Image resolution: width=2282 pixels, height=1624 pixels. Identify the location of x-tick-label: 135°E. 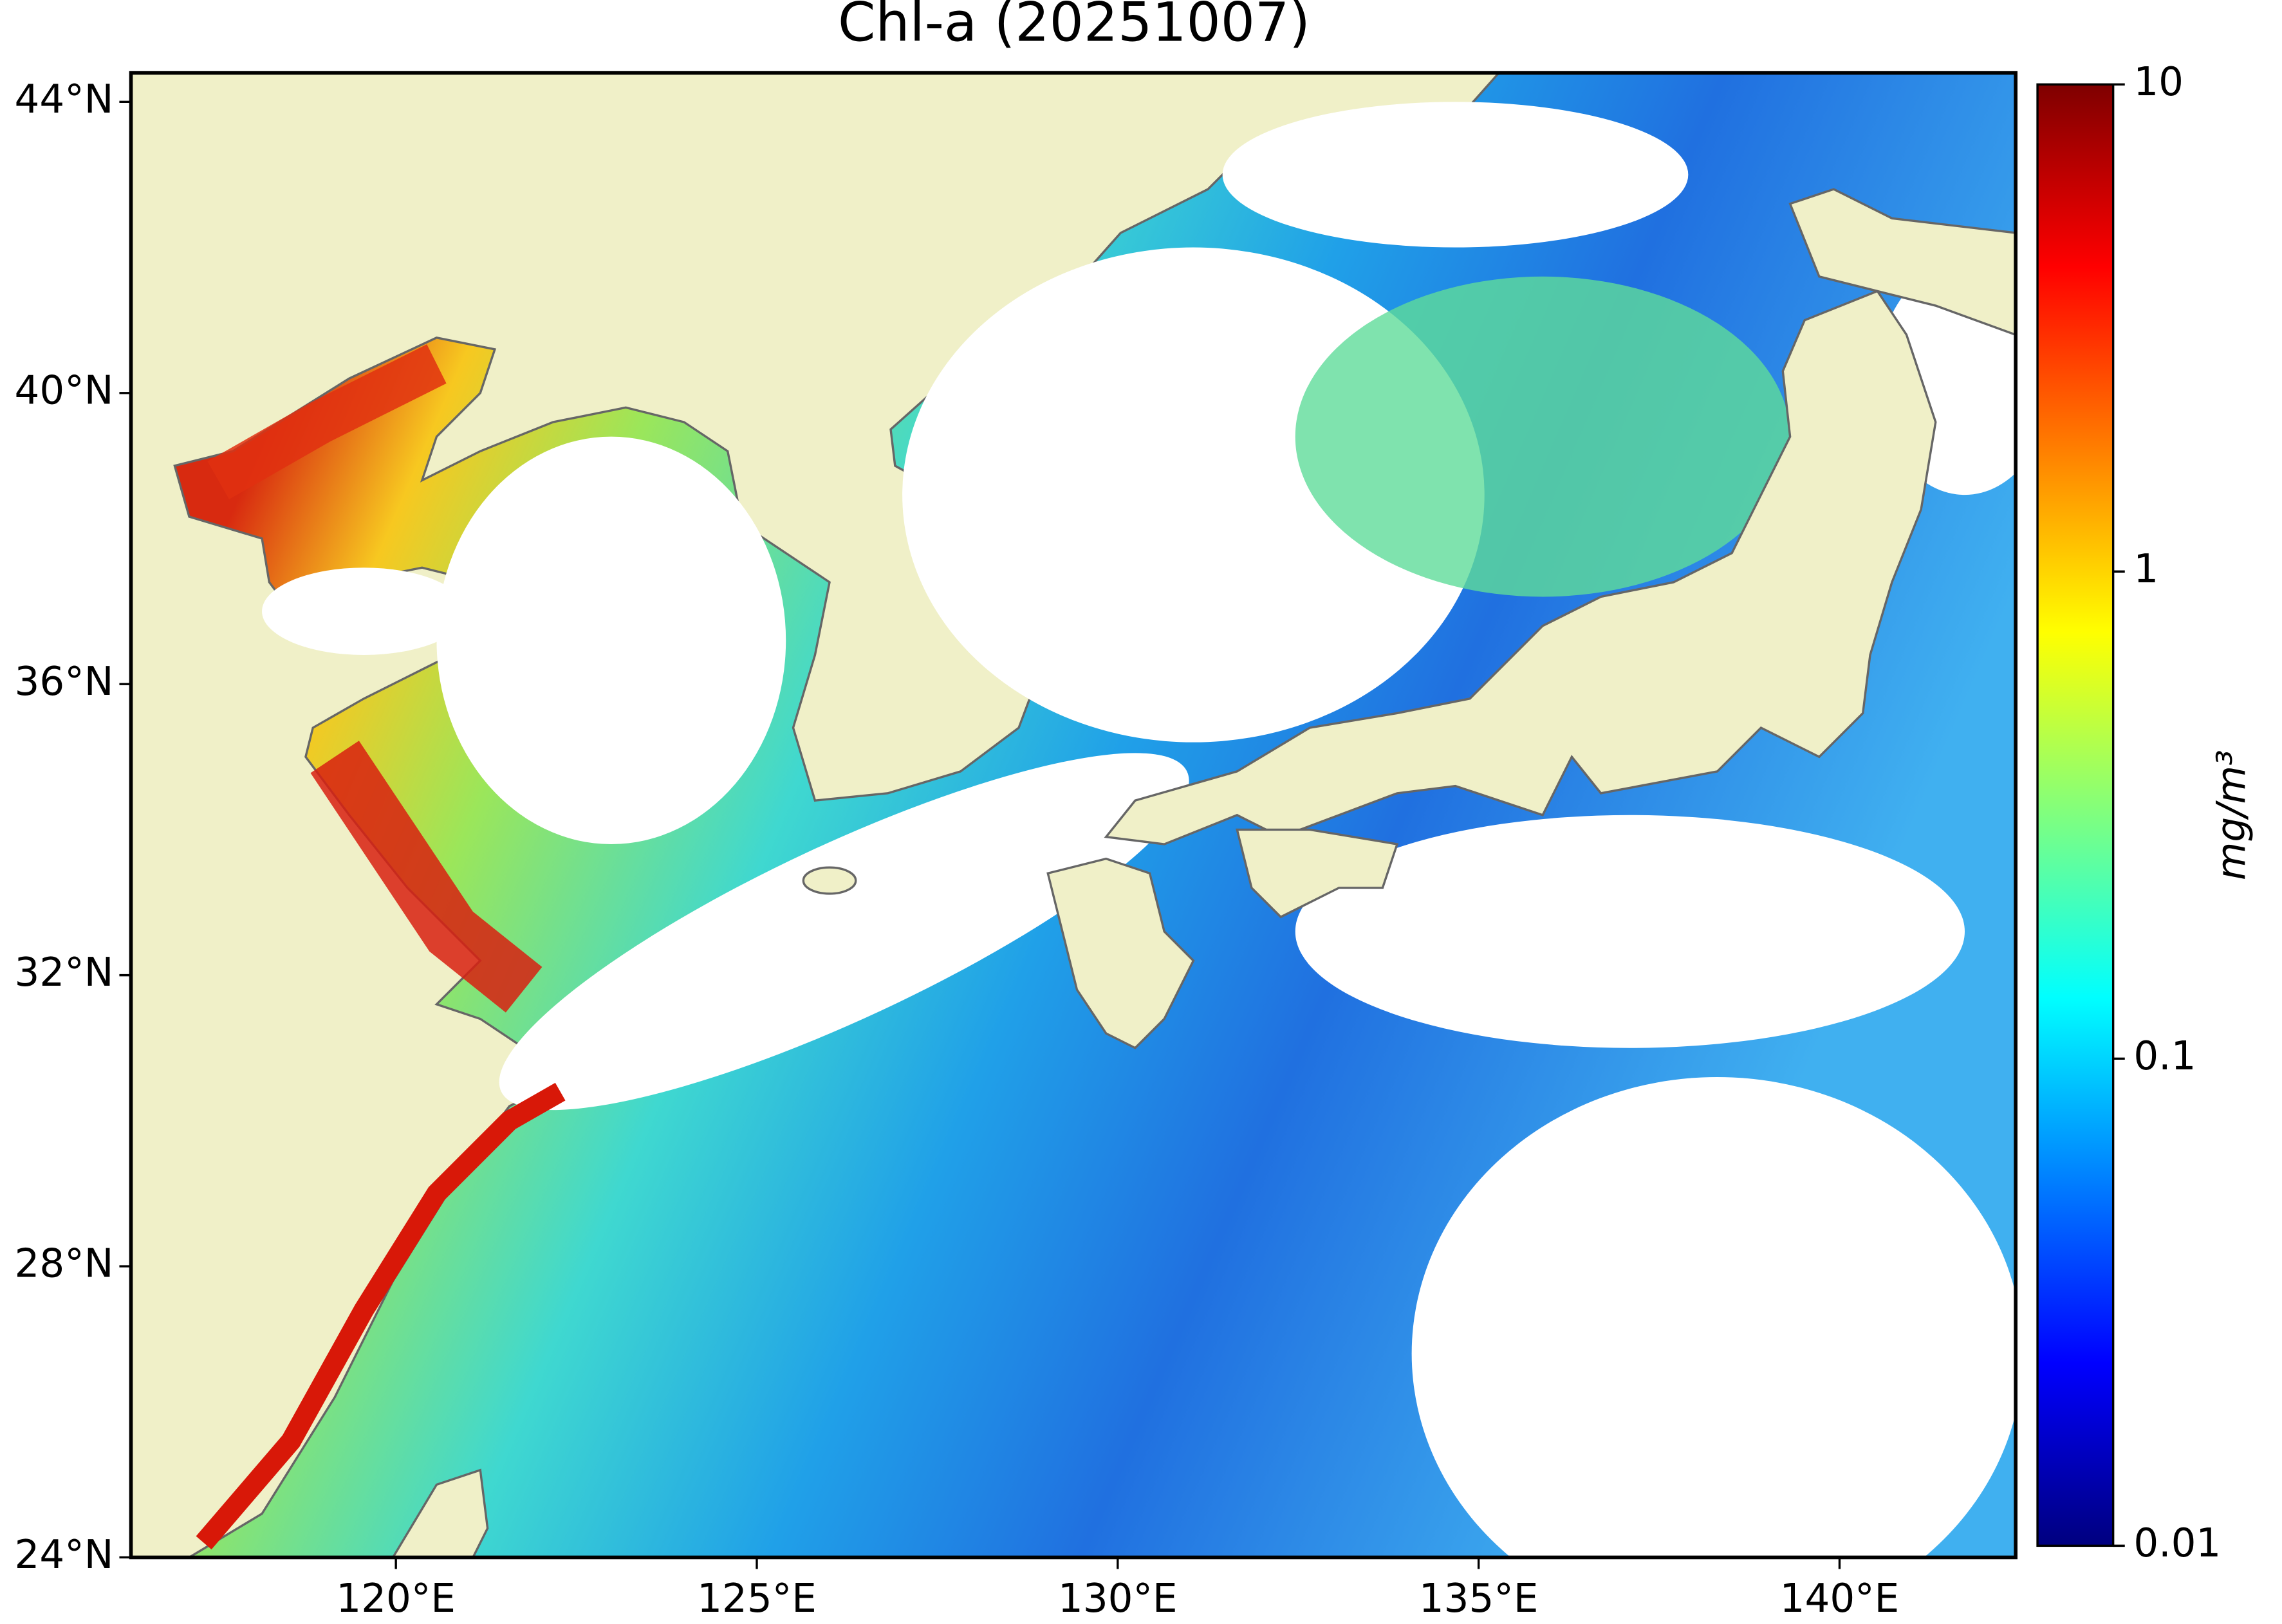
(1479, 1599).